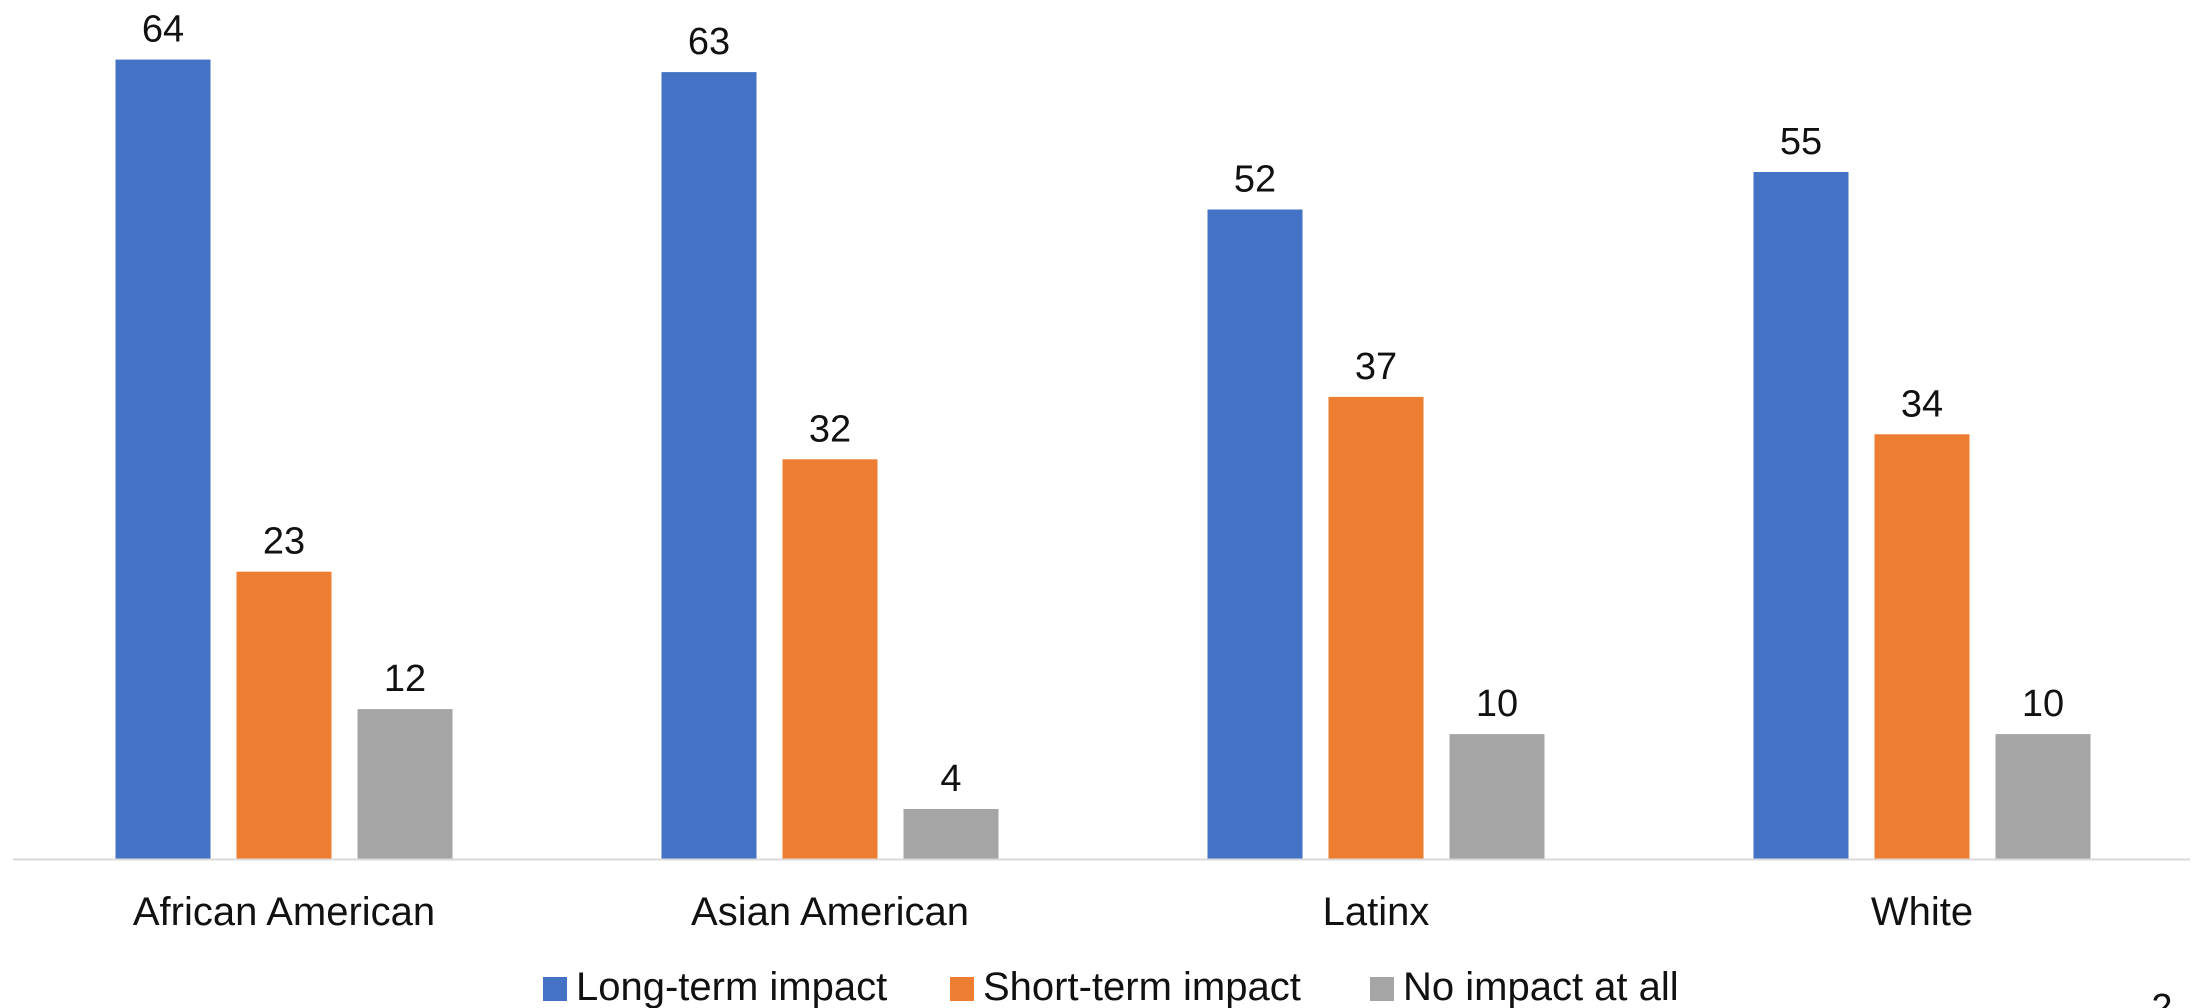 This screenshot has height=1008, width=2203. Describe the element at coordinates (1497, 796) in the screenshot. I see `bar-latinx-no-impact-at-all` at that location.